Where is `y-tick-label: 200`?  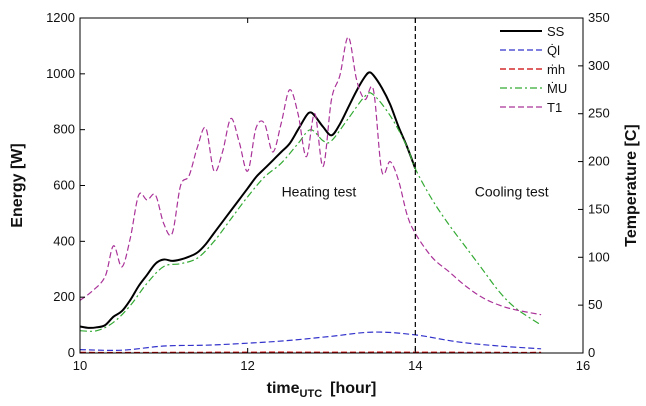 y-tick-label: 200 is located at coordinates (64, 296).